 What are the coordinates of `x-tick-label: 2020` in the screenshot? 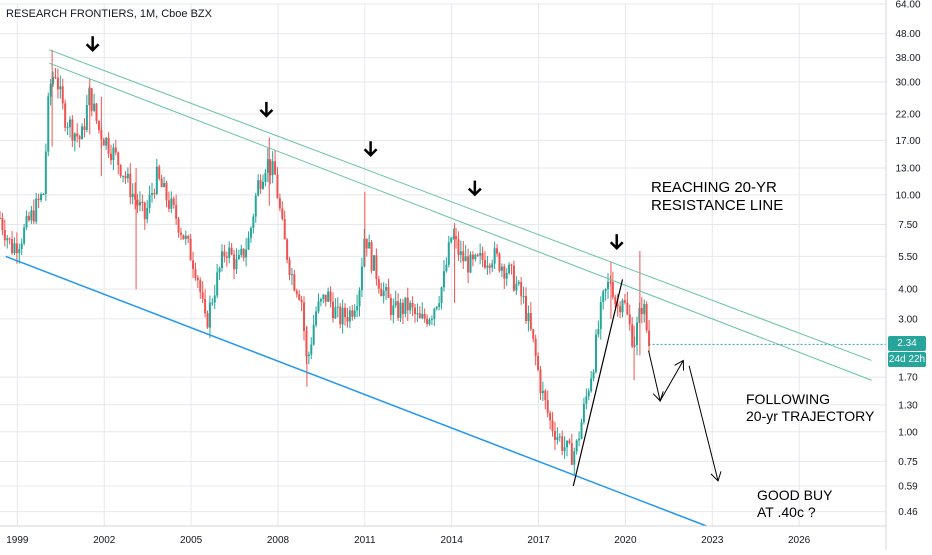 It's located at (625, 540).